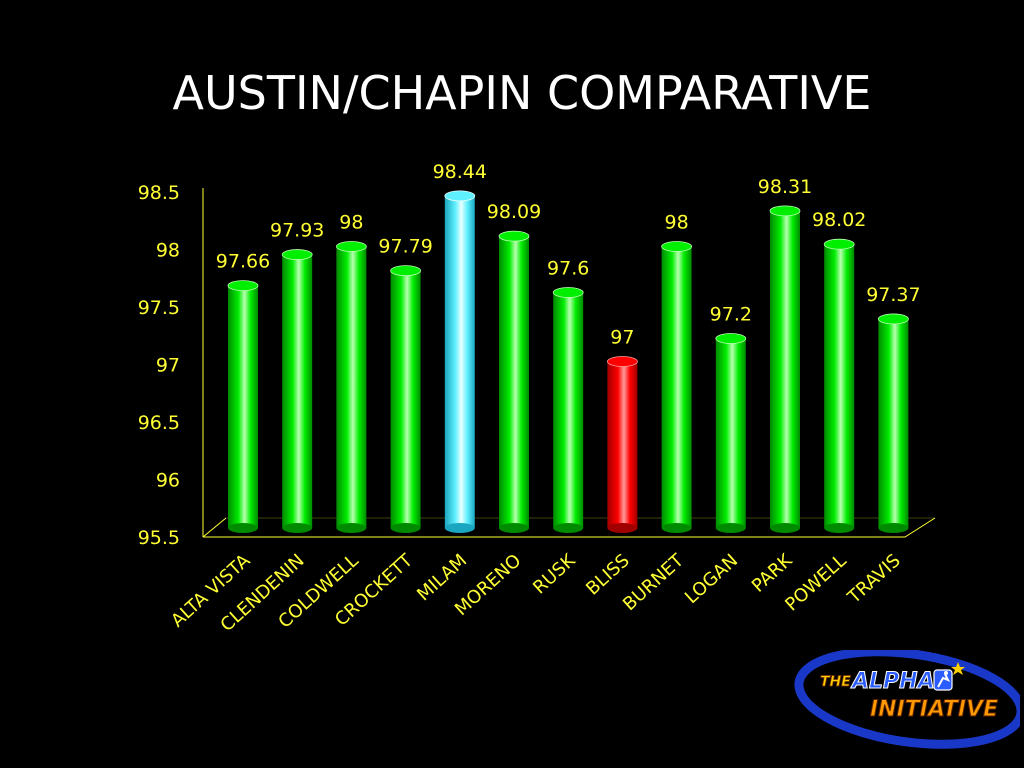  I want to click on bar-powell, so click(839, 385).